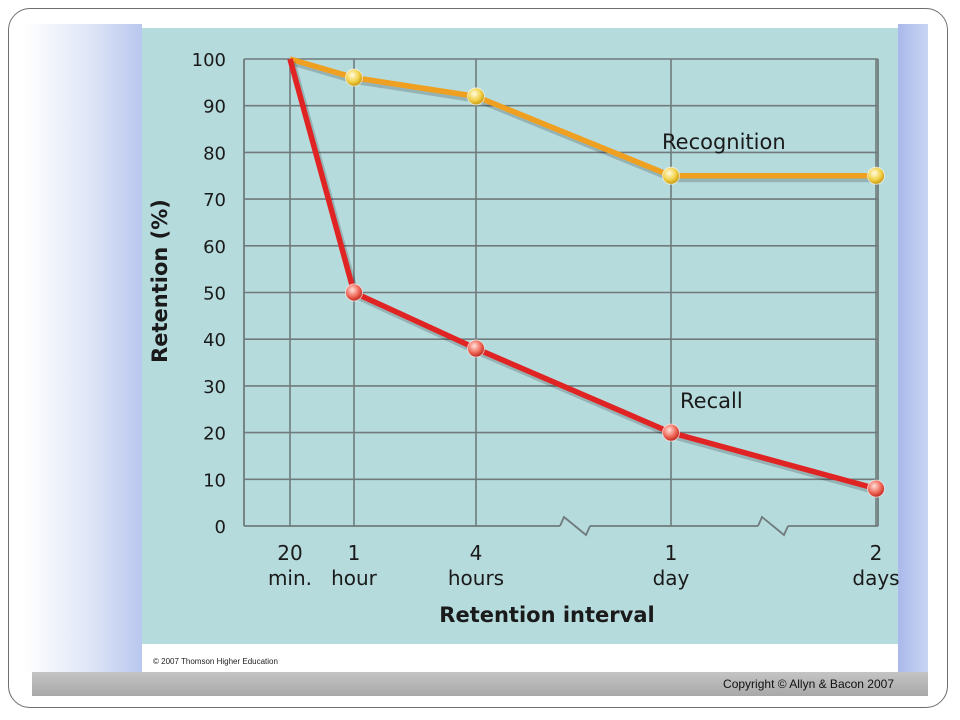  Describe the element at coordinates (214, 153) in the screenshot. I see `y-tick-label: 80` at that location.